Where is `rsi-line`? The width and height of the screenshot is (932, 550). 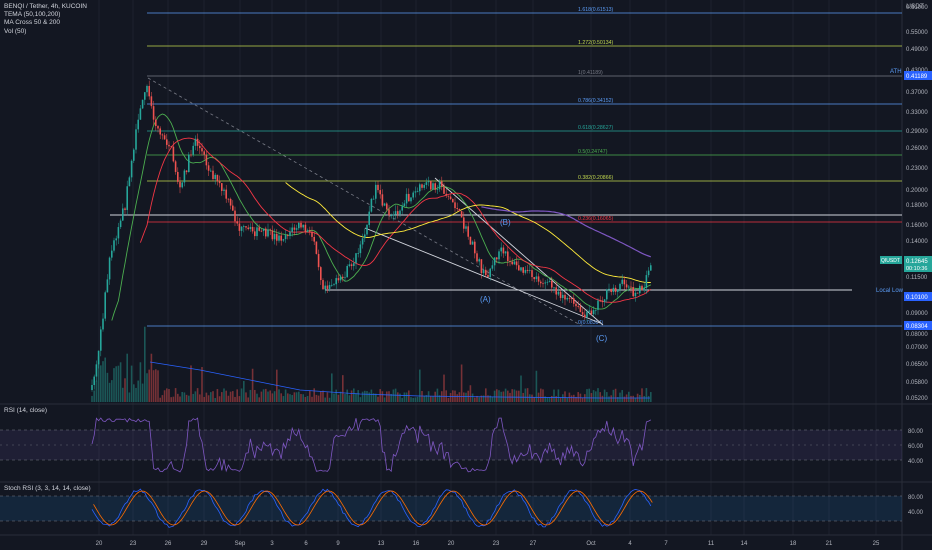
rsi-line is located at coordinates (371, 445).